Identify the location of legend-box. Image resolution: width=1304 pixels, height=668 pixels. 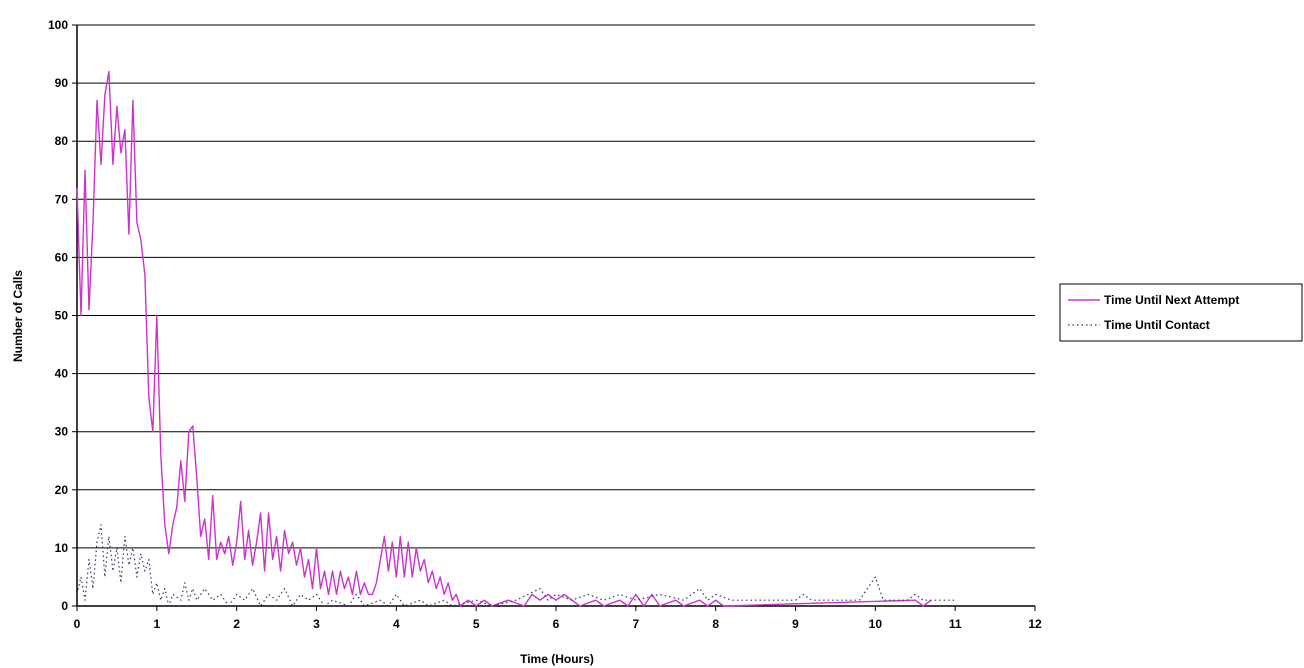
(1181, 312).